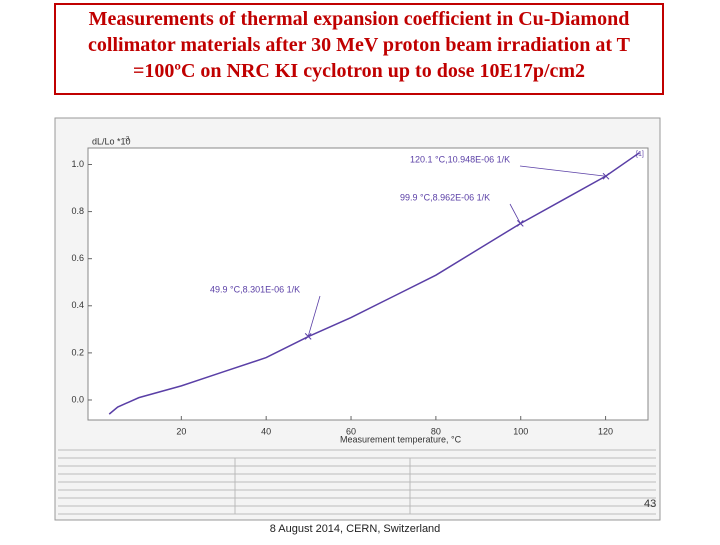  I want to click on y-tick-label: 1.0, so click(77, 164).